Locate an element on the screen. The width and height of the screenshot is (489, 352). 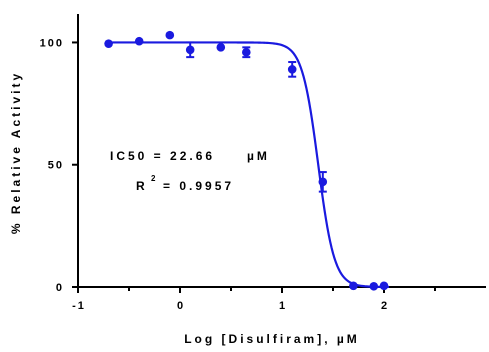
x-axis-title: Log [Disulfiram], µM is located at coordinates (272, 339).